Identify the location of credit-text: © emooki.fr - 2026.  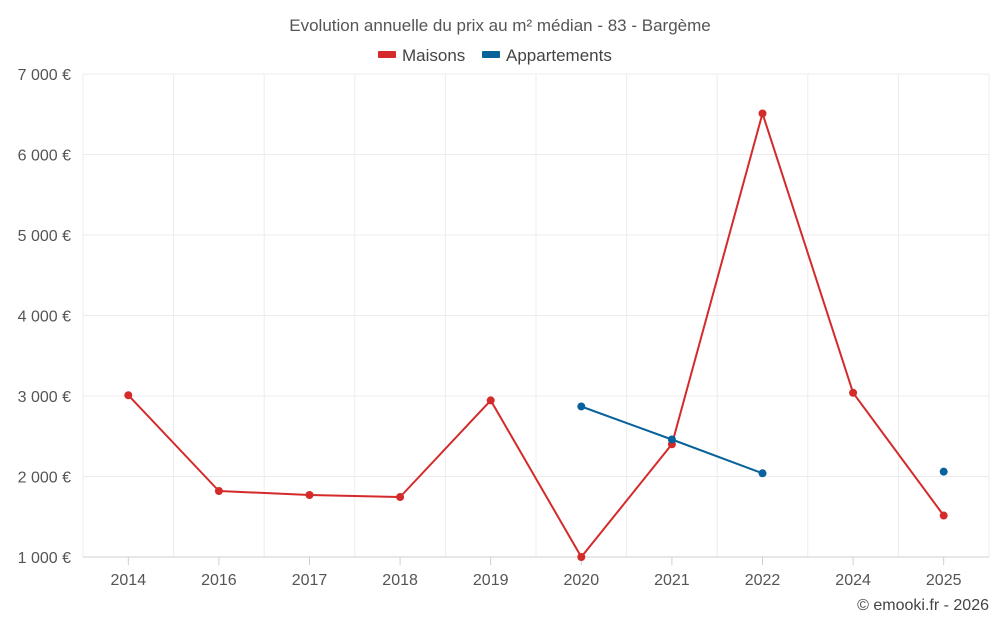
(923, 605).